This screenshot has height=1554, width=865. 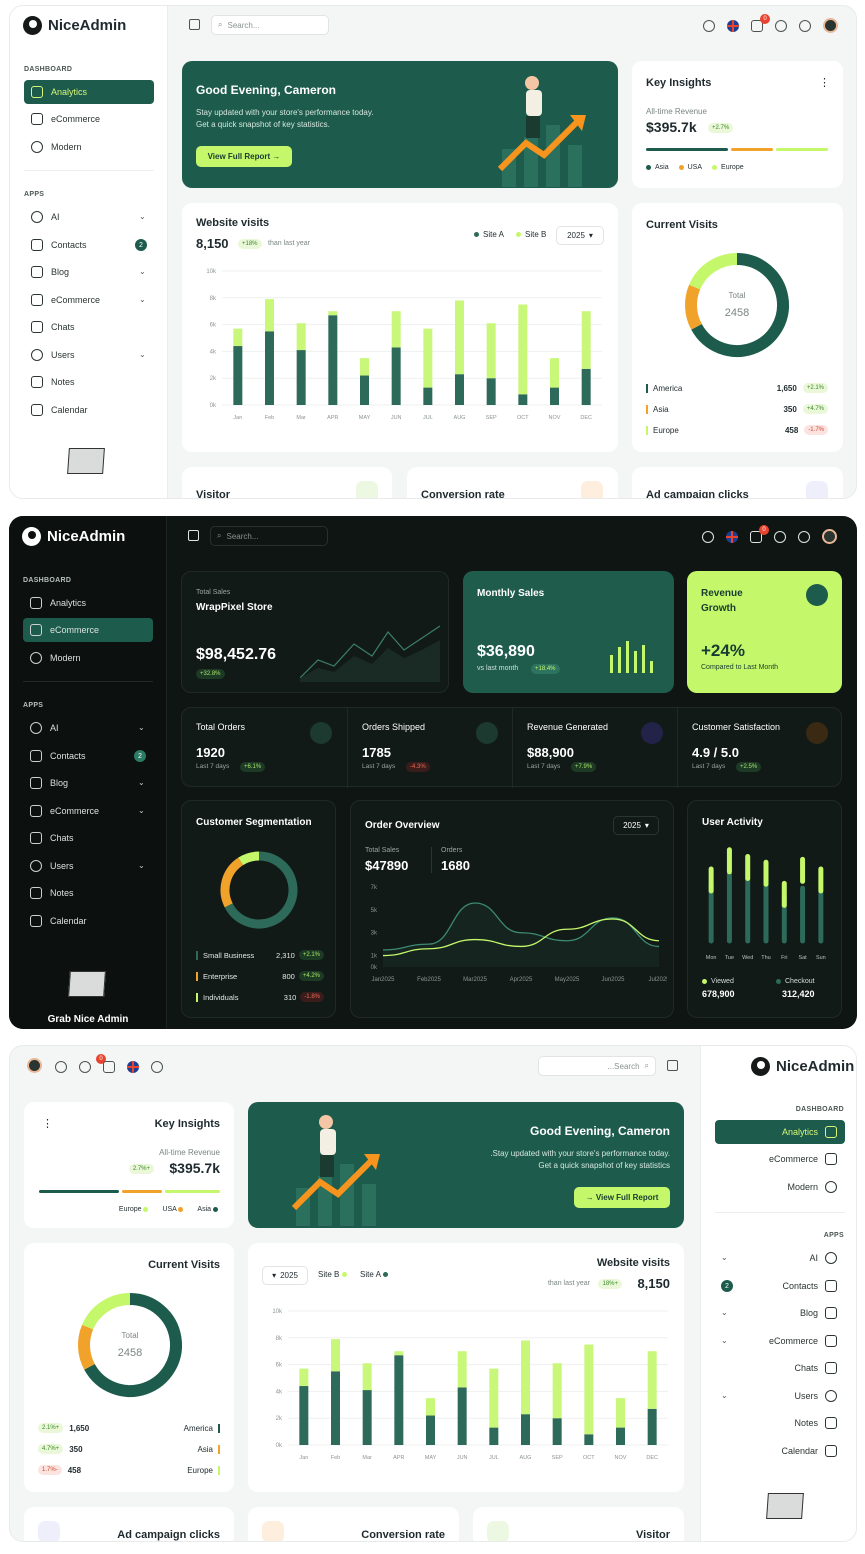 I want to click on year-select: ▾ 2025, so click(x=285, y=1275).